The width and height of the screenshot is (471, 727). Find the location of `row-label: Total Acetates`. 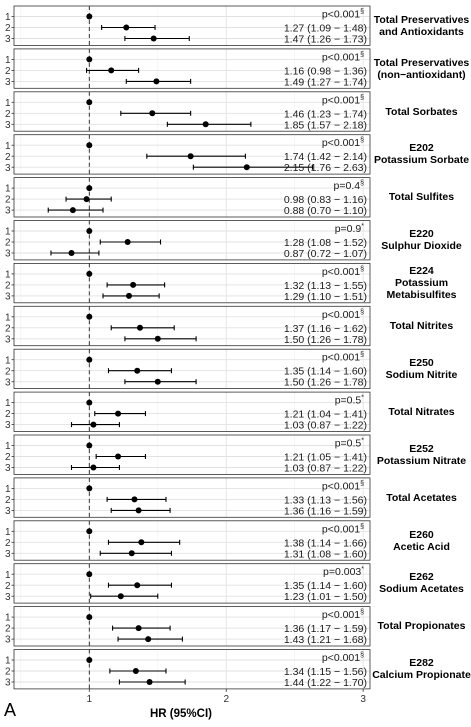

row-label: Total Acetates is located at coordinates (421, 497).